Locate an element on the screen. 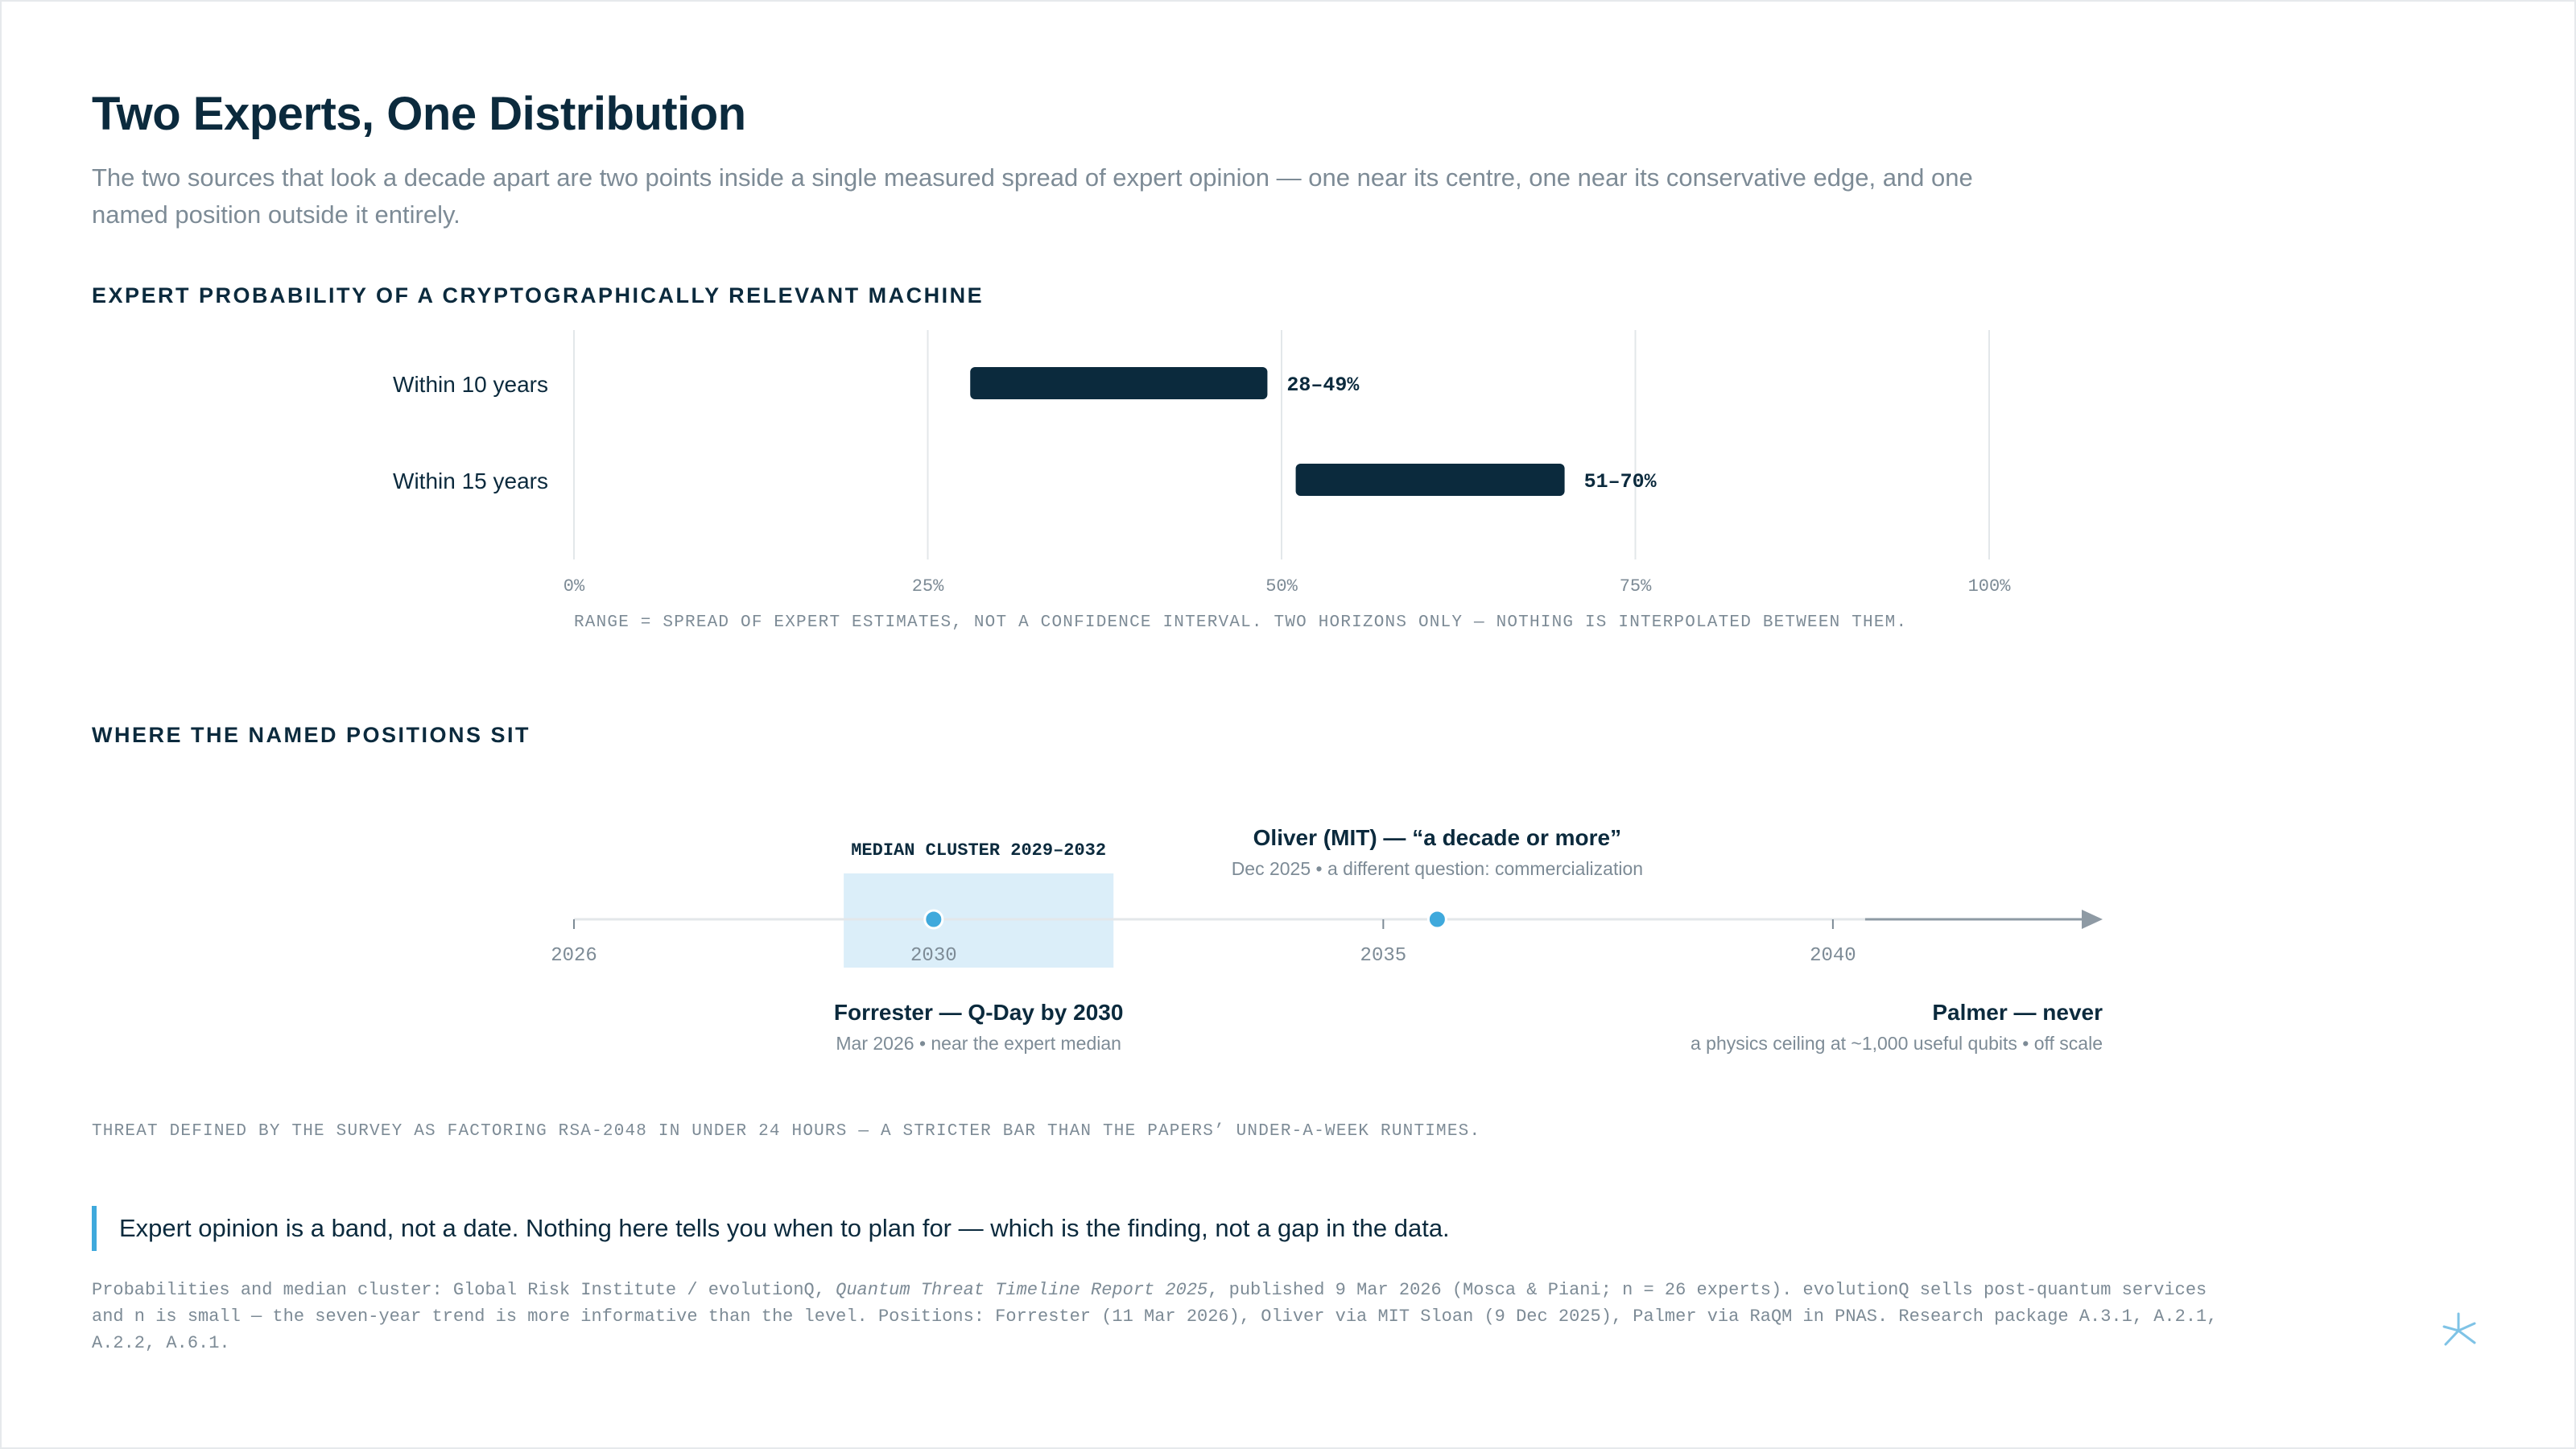 The height and width of the screenshot is (1449, 2576). x-tick-label: 50% is located at coordinates (1281, 586).